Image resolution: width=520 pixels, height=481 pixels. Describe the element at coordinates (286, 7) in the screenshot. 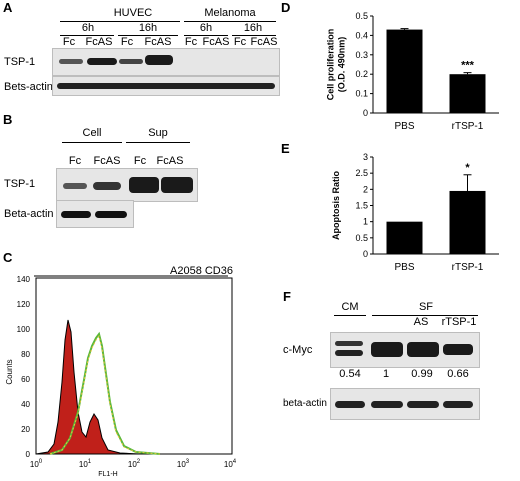

I see `panel-label-d: D` at that location.